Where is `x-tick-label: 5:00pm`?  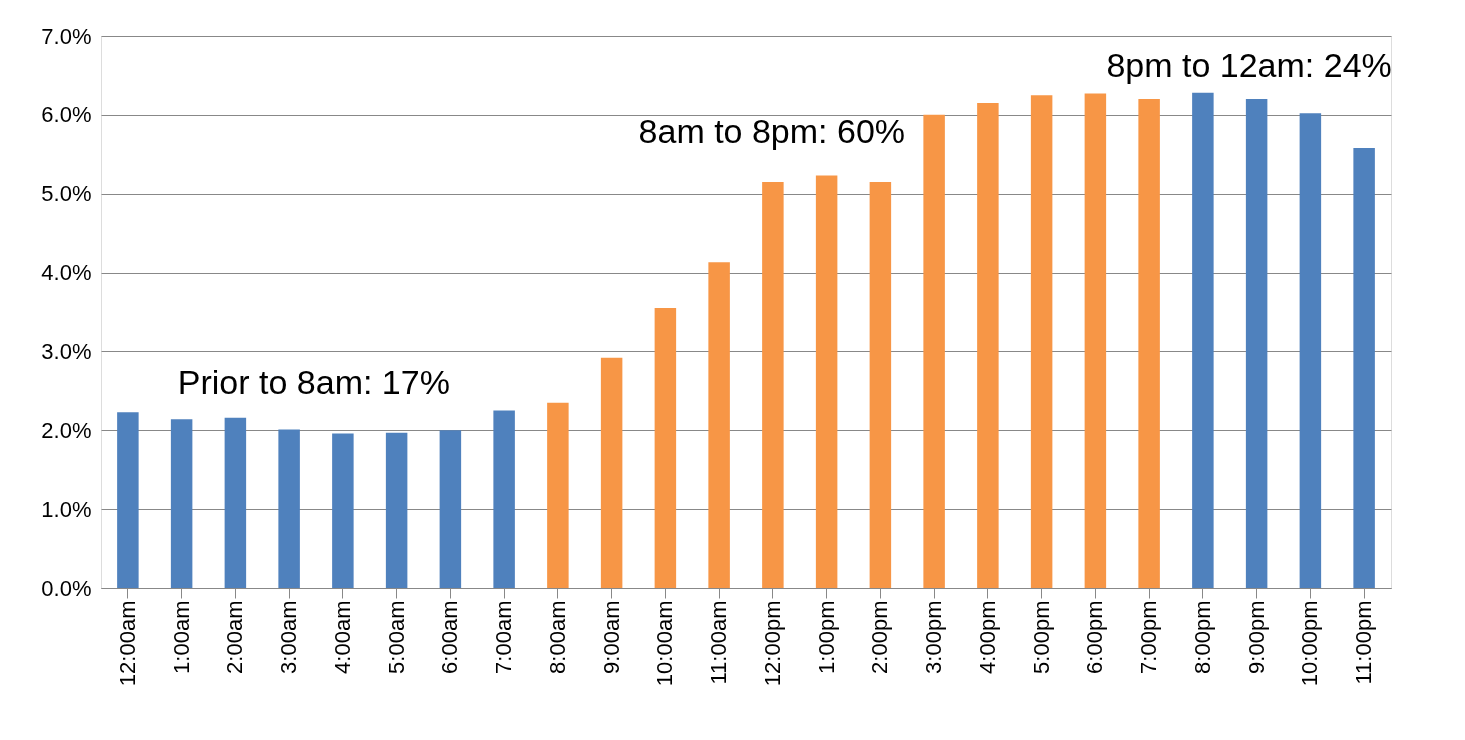
x-tick-label: 5:00pm is located at coordinates (1041, 637).